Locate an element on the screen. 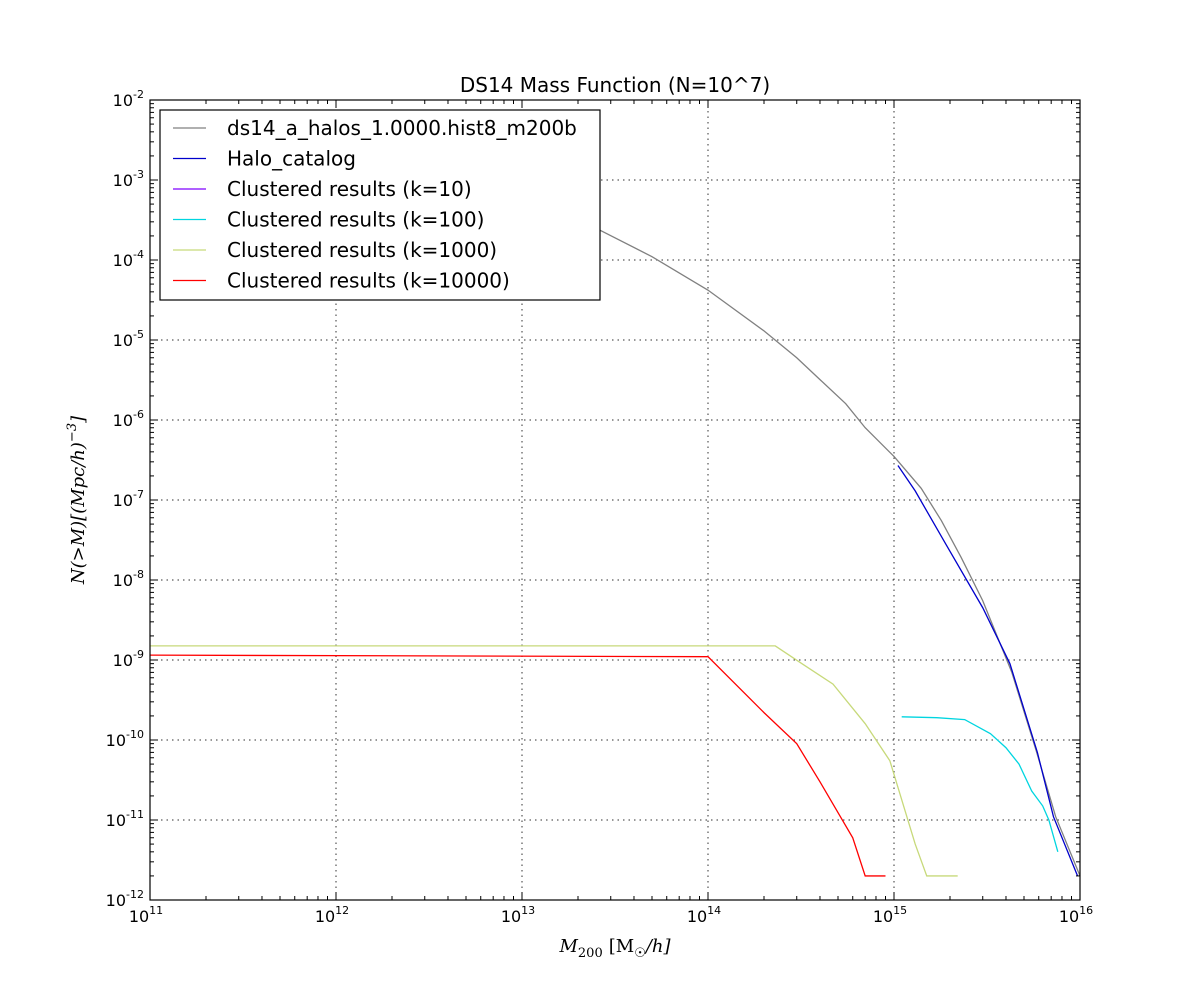 Image resolution: width=1200 pixels, height=1000 pixels. x-tick-exp: 12 is located at coordinates (342, 910).